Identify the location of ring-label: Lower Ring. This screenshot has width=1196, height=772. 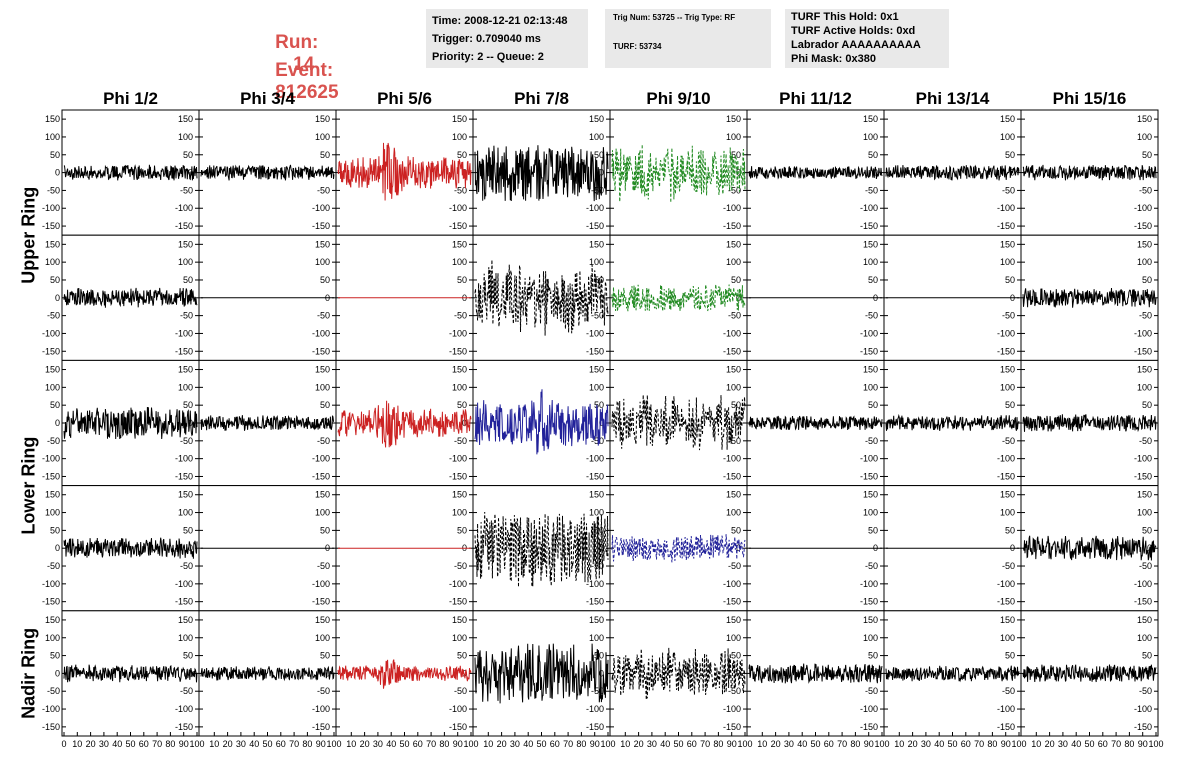
(29, 486).